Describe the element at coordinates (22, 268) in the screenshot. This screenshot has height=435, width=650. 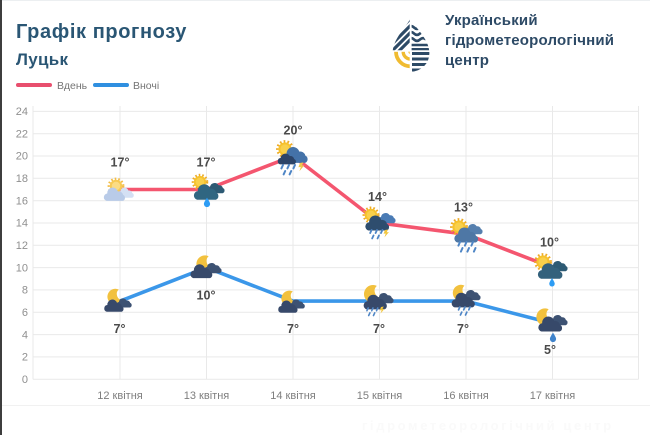
I see `svg-text: 10` at that location.